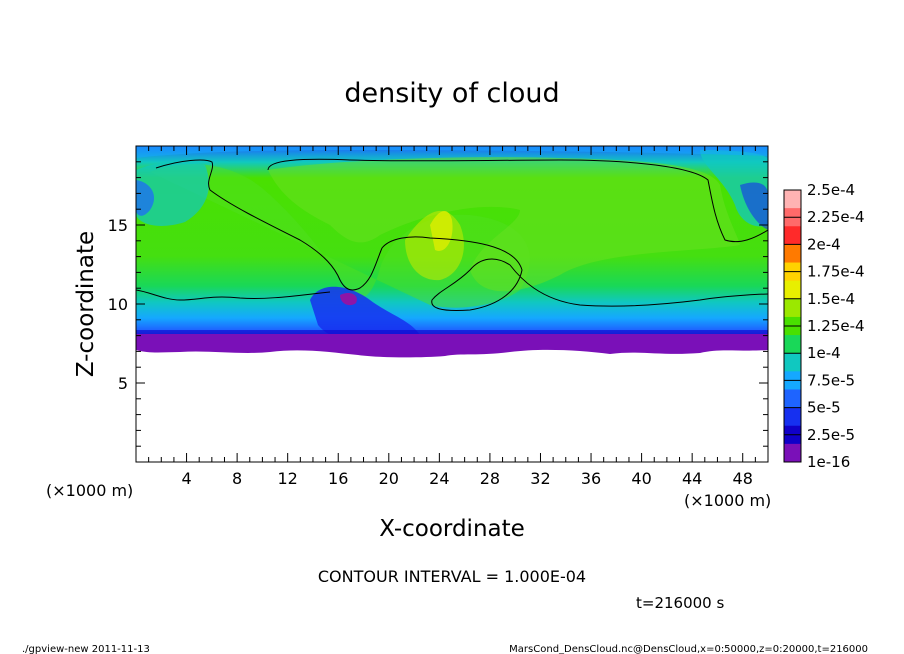 The height and width of the screenshot is (654, 904). Describe the element at coordinates (831, 190) in the screenshot. I see `colorbar-label: 2.5e-4` at that location.